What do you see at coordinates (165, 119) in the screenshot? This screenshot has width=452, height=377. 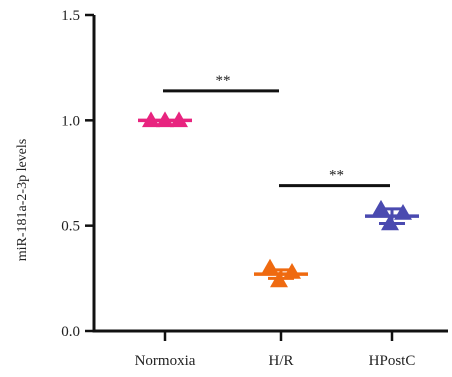 I see `group-normoxia` at bounding box center [165, 119].